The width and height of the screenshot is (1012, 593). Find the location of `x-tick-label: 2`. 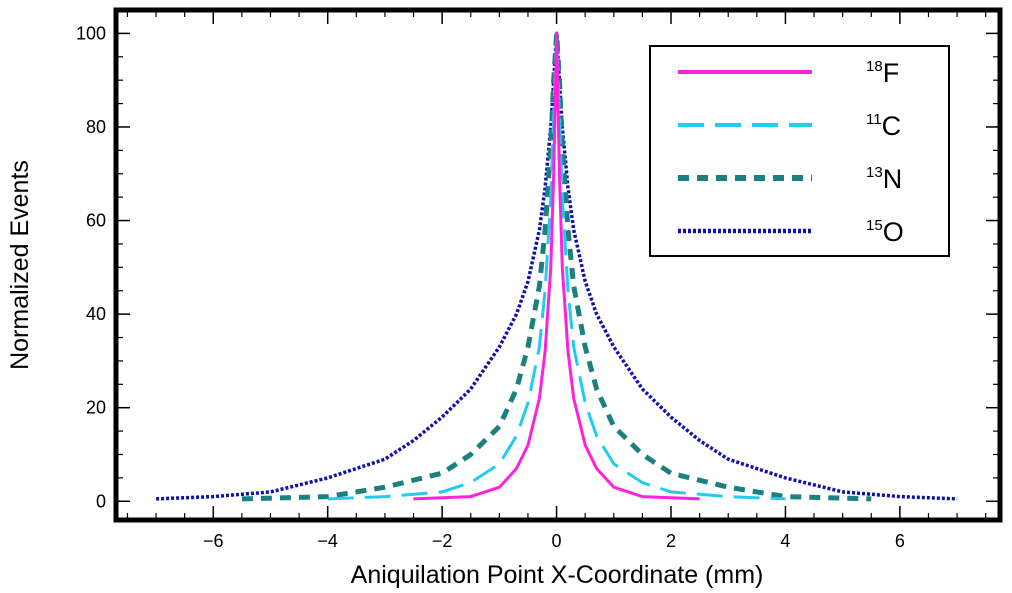

x-tick-label: 2 is located at coordinates (671, 541).